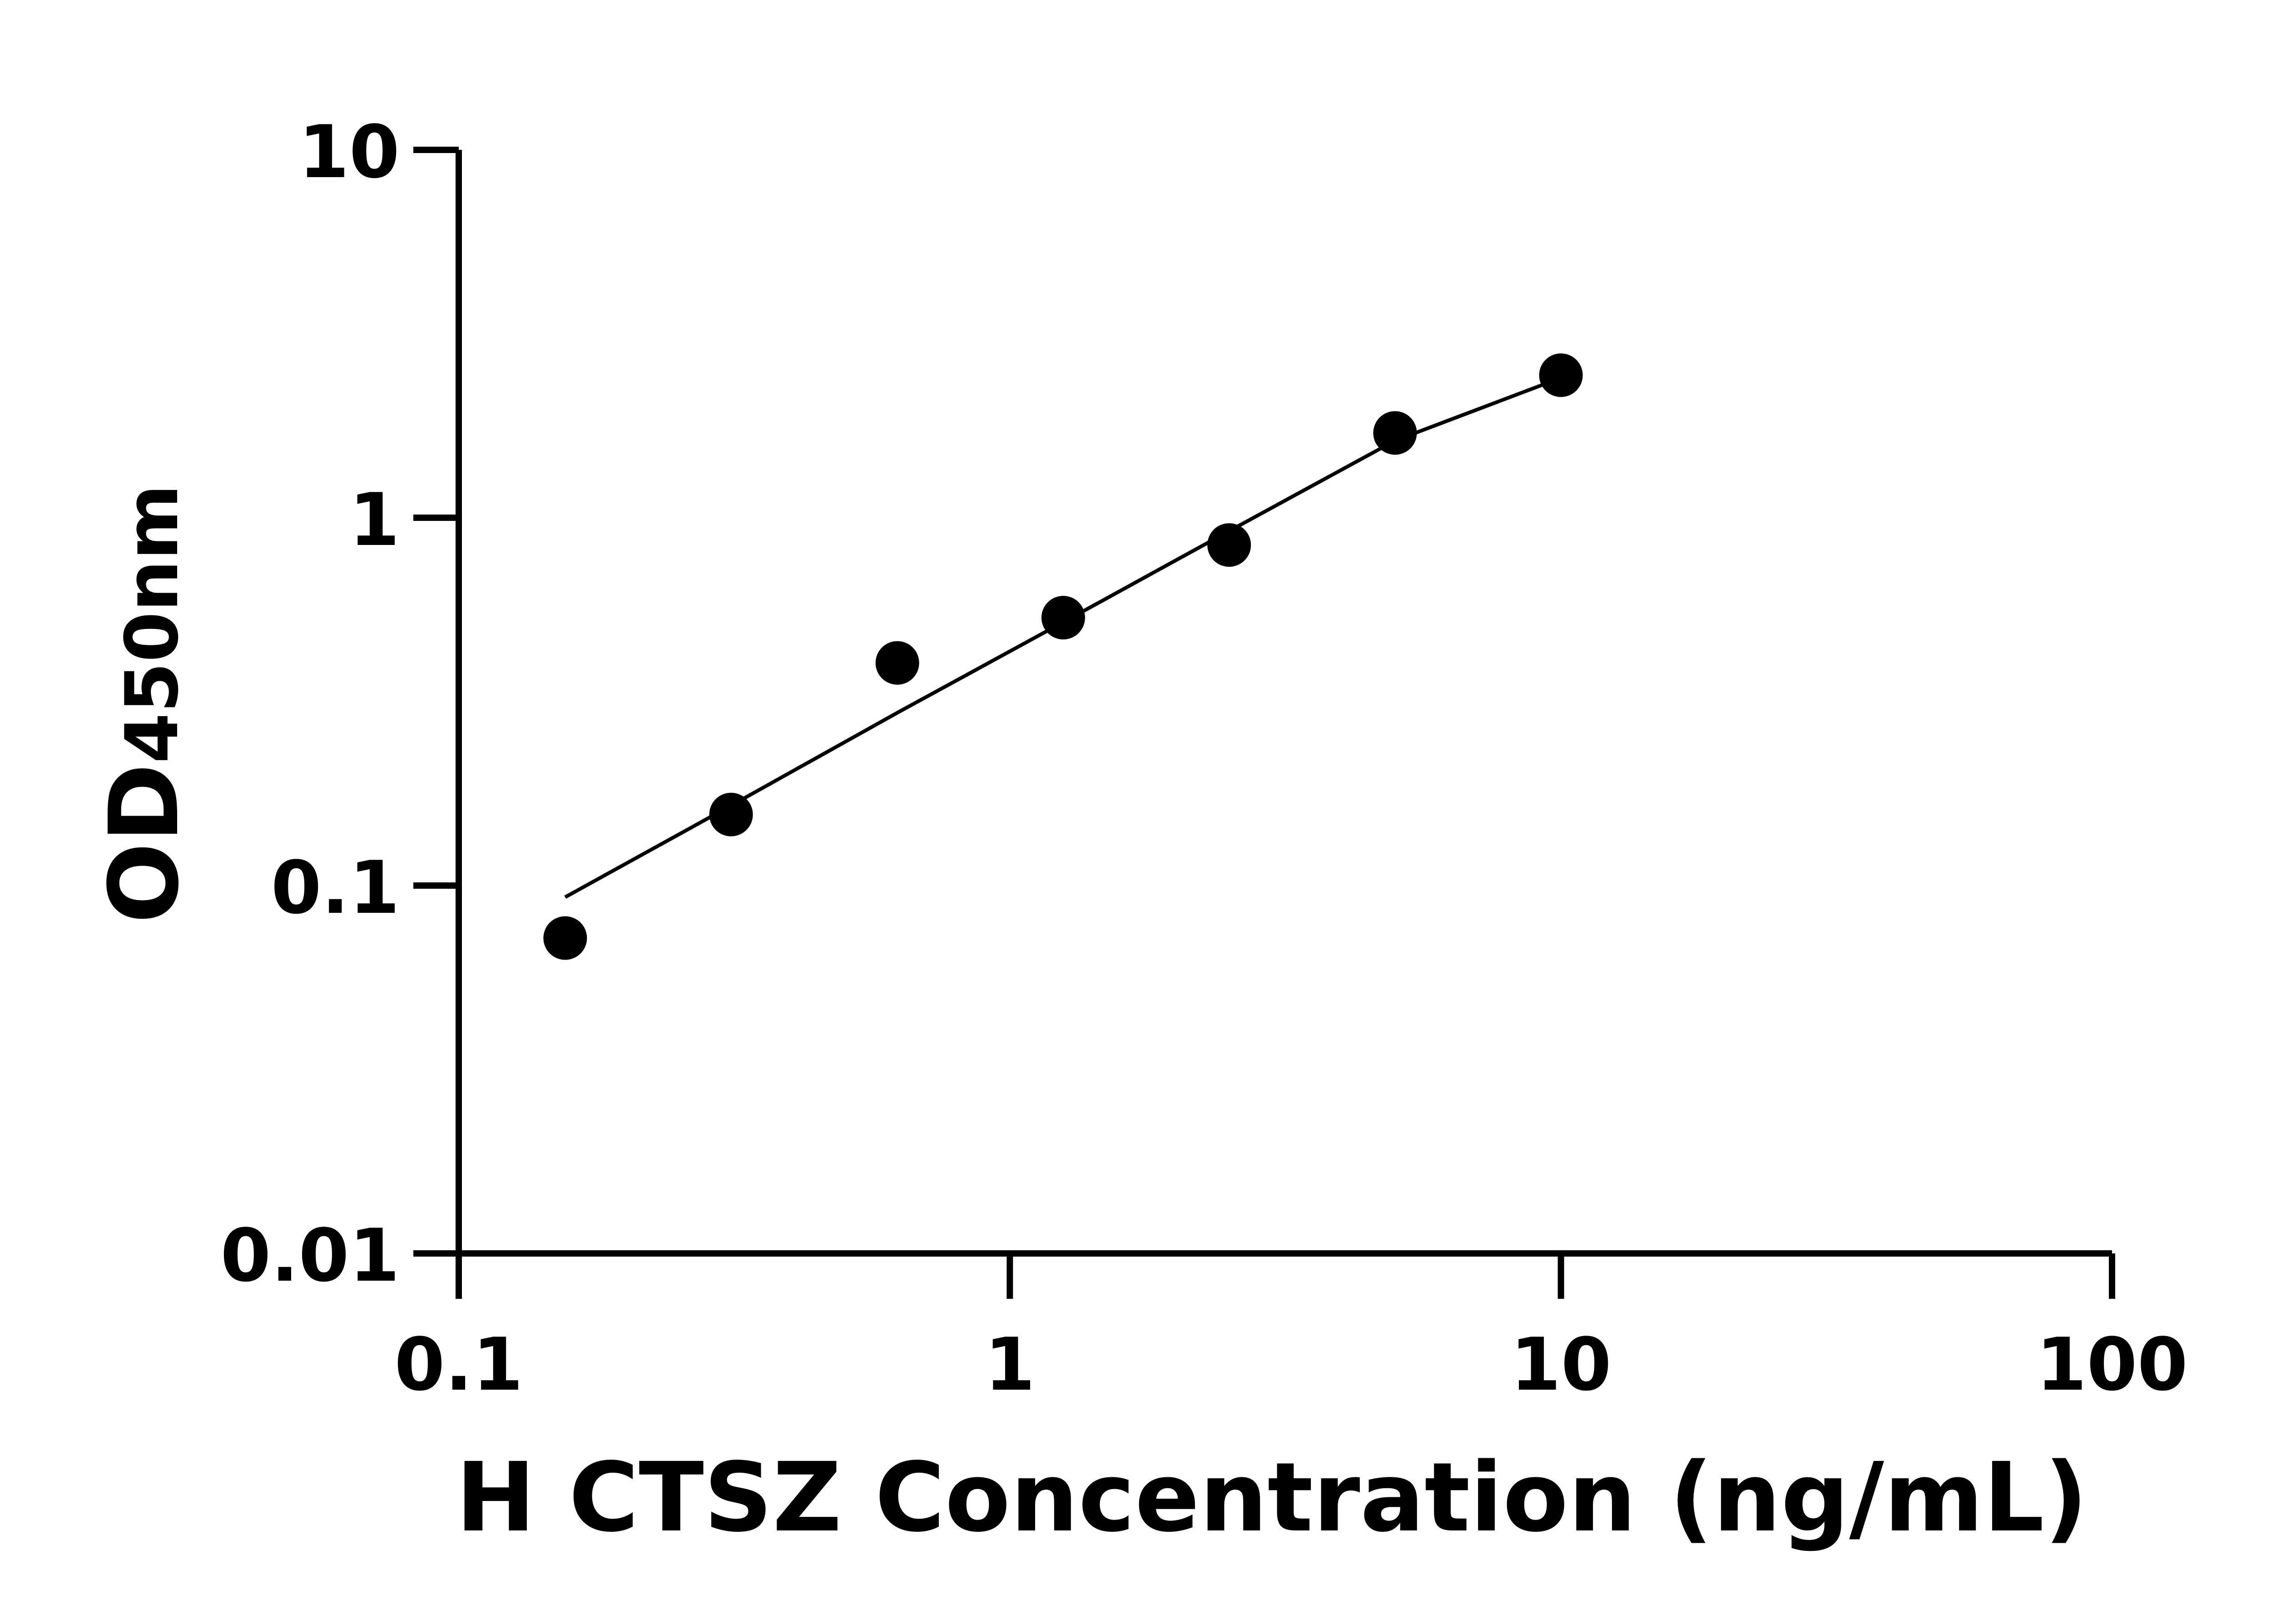 The height and width of the screenshot is (1624, 2271). I want to click on y-tick-label: 0.1, so click(335, 887).